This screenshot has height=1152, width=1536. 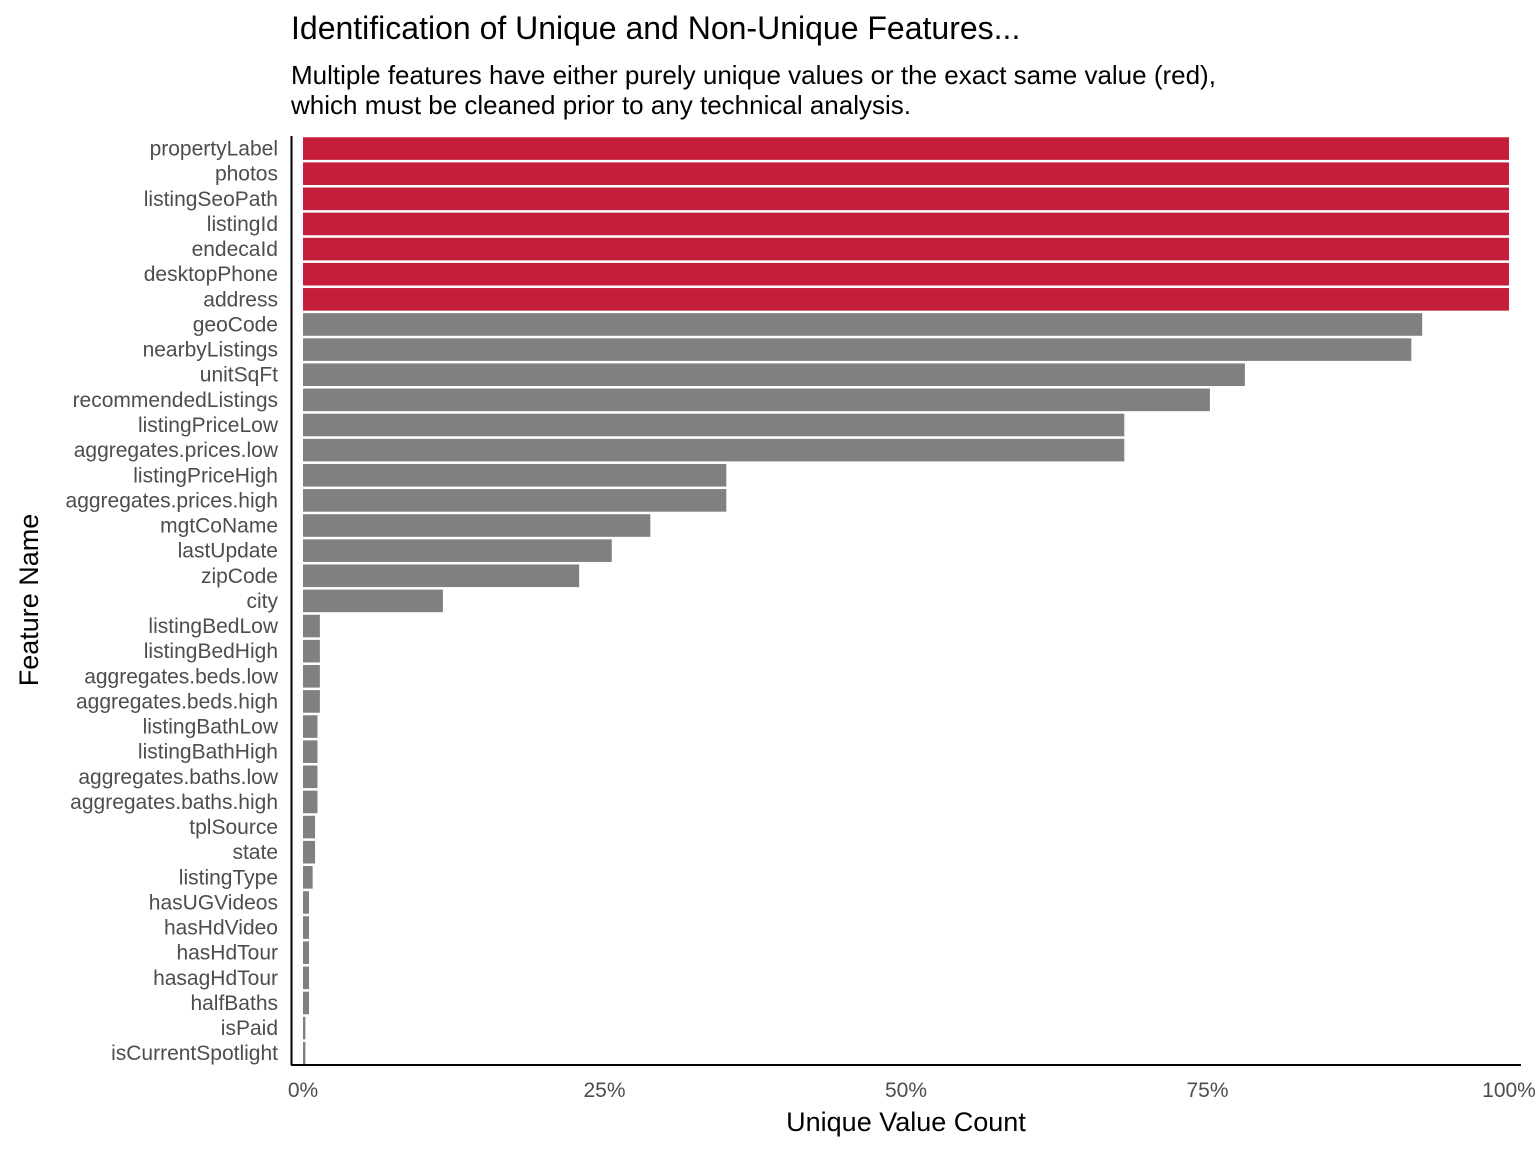 I want to click on bar-listingPriceLow, so click(x=714, y=425).